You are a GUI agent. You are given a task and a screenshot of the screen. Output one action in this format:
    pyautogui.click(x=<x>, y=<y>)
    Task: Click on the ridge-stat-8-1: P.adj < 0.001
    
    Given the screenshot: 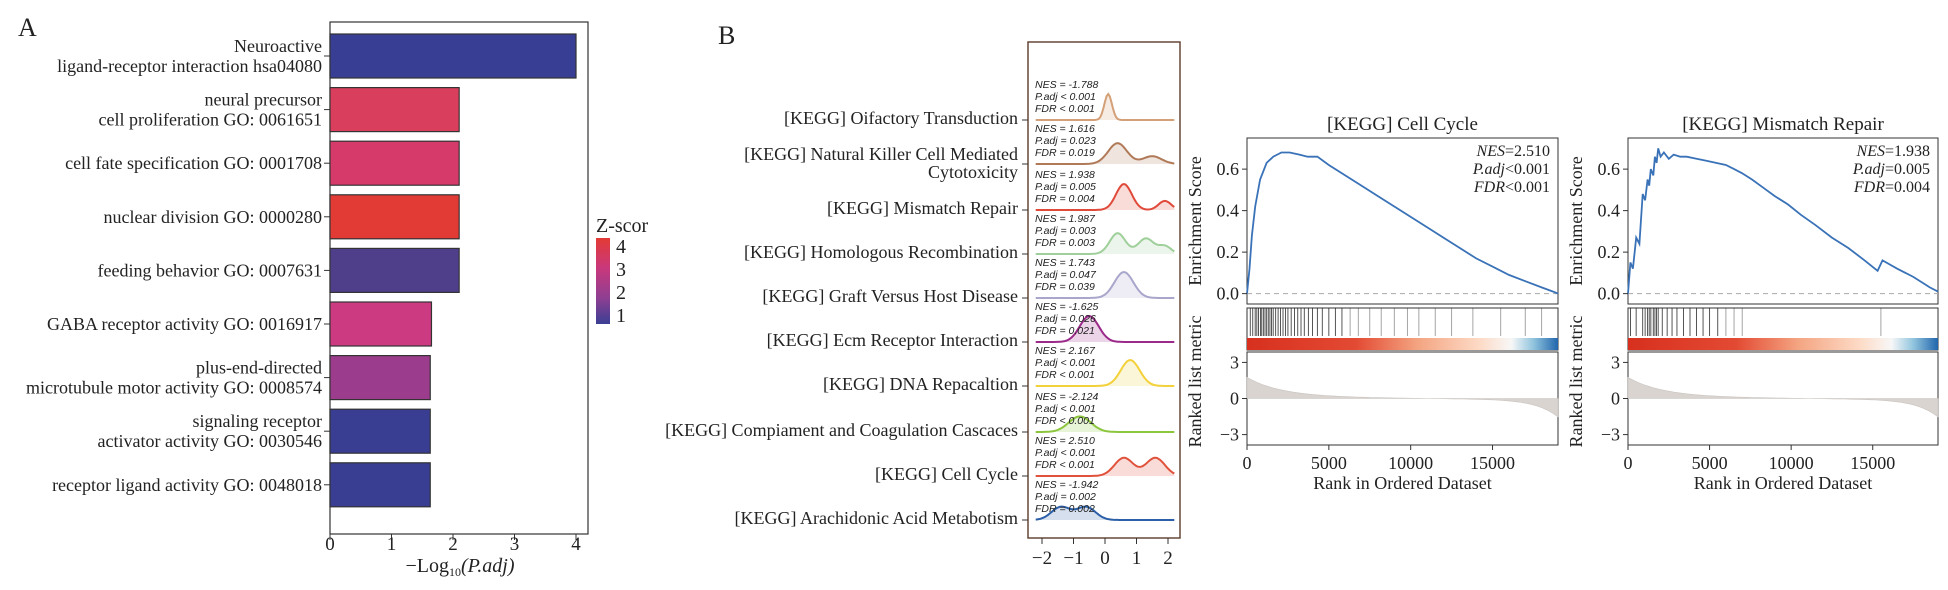 What is the action you would take?
    pyautogui.click(x=1065, y=453)
    